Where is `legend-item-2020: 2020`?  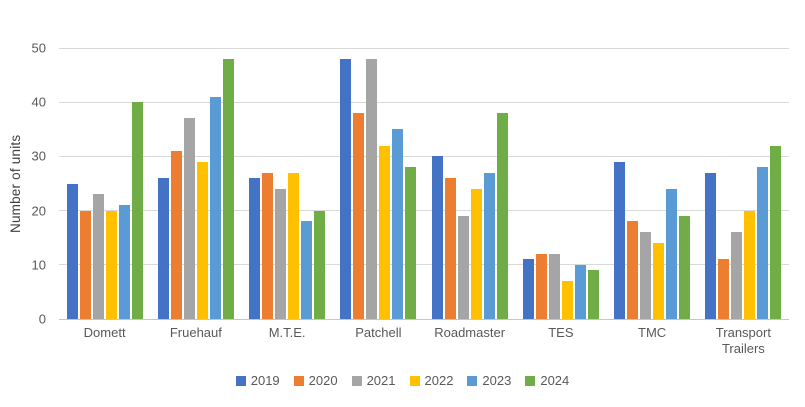
legend-item-2020: 2020 is located at coordinates (315, 380).